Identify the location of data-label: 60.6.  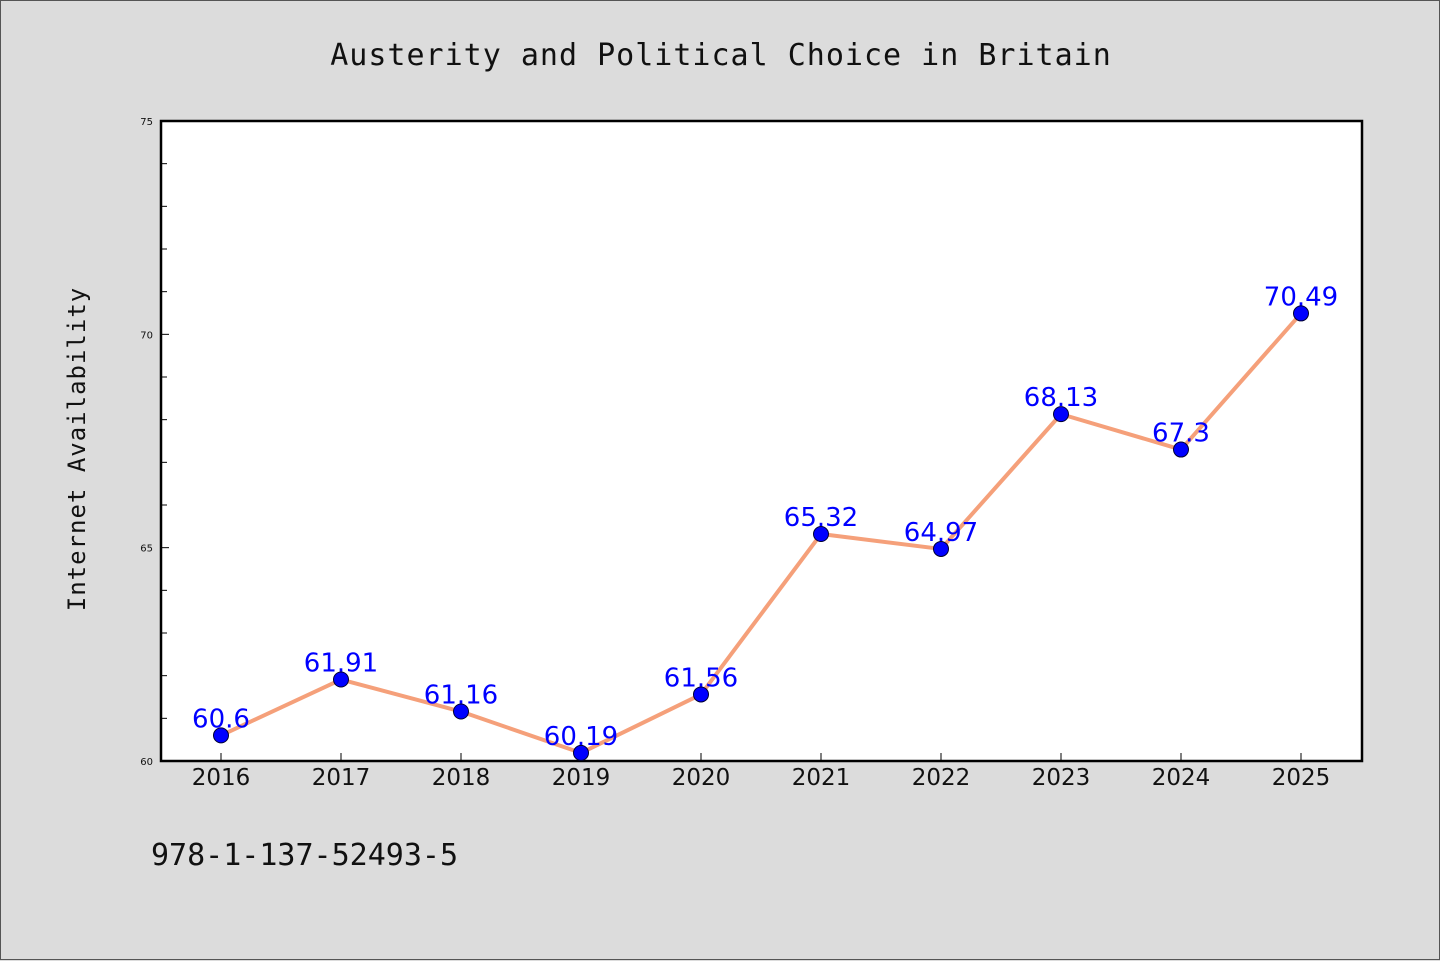
(221, 719).